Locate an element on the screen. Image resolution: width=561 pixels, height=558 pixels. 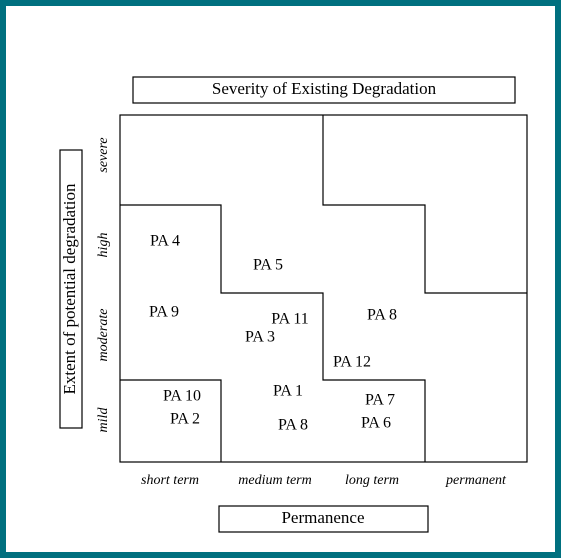
x-label-box is located at coordinates (323, 519).